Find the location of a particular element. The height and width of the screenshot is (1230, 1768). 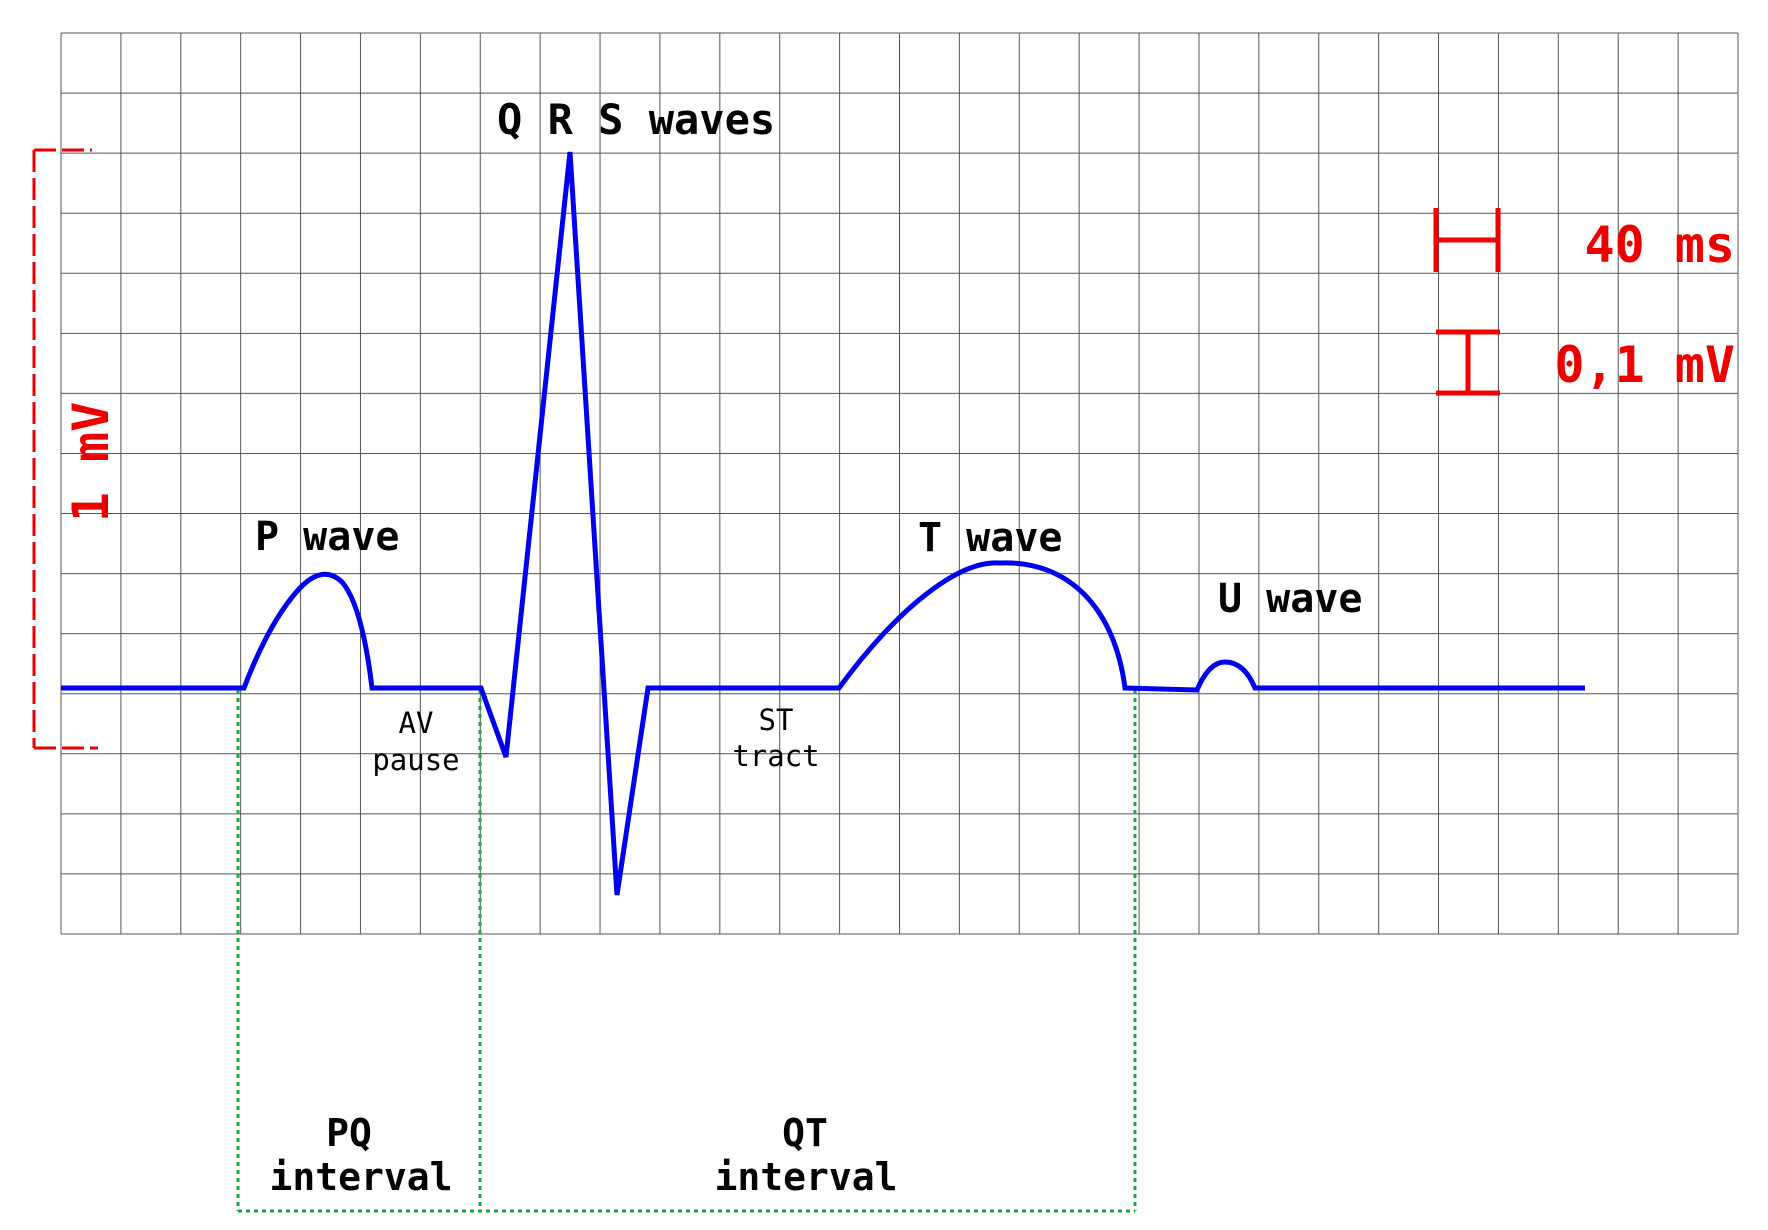

pq-interval-label-line1: PQ is located at coordinates (349, 1133).